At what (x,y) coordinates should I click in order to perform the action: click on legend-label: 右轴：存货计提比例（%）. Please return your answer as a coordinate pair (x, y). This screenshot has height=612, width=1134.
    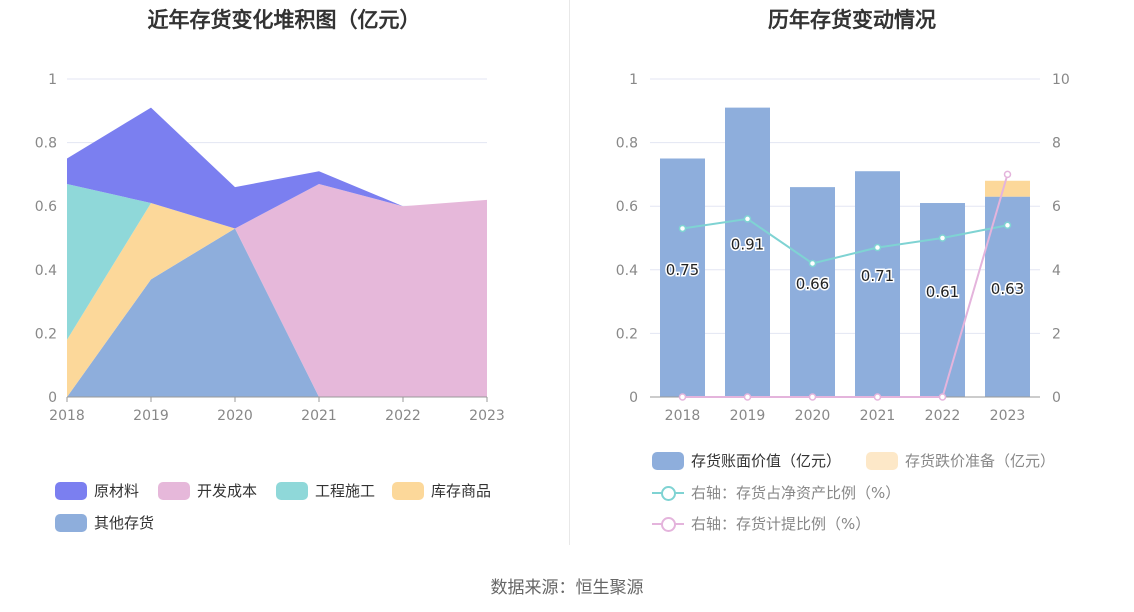
    Looking at the image, I should click on (781, 524).